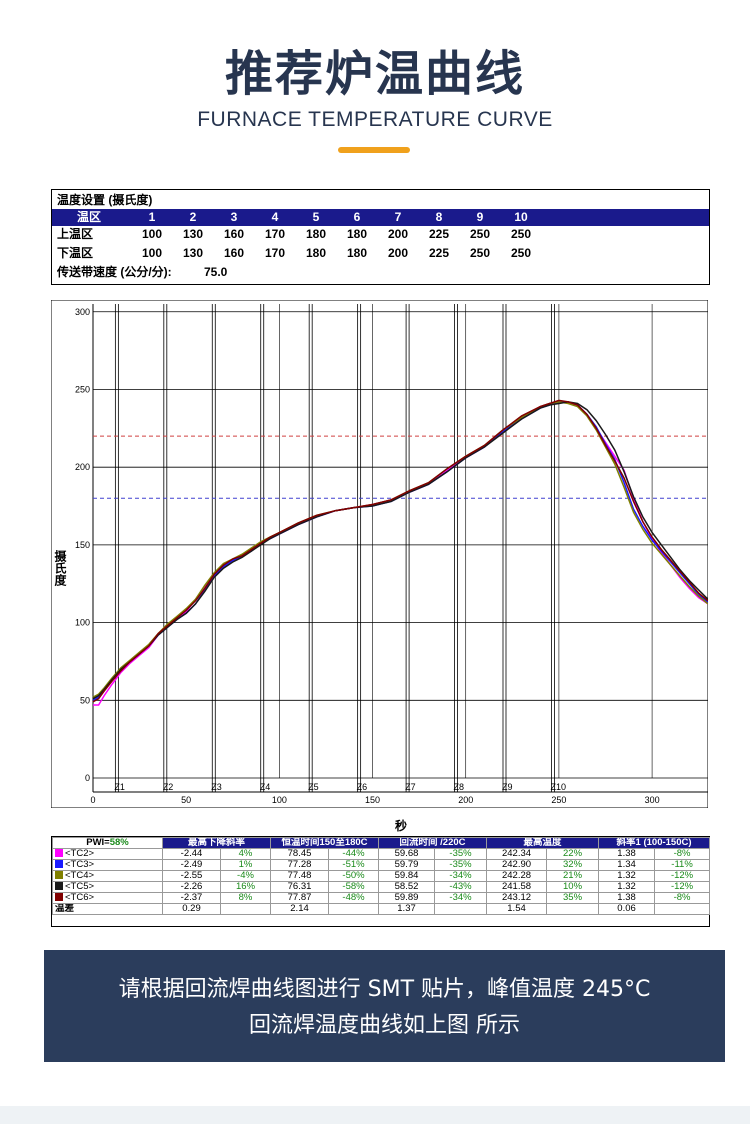 This screenshot has width=750, height=1124. What do you see at coordinates (107, 876) in the screenshot?
I see `stats-probe-cell: <TC4>` at bounding box center [107, 876].